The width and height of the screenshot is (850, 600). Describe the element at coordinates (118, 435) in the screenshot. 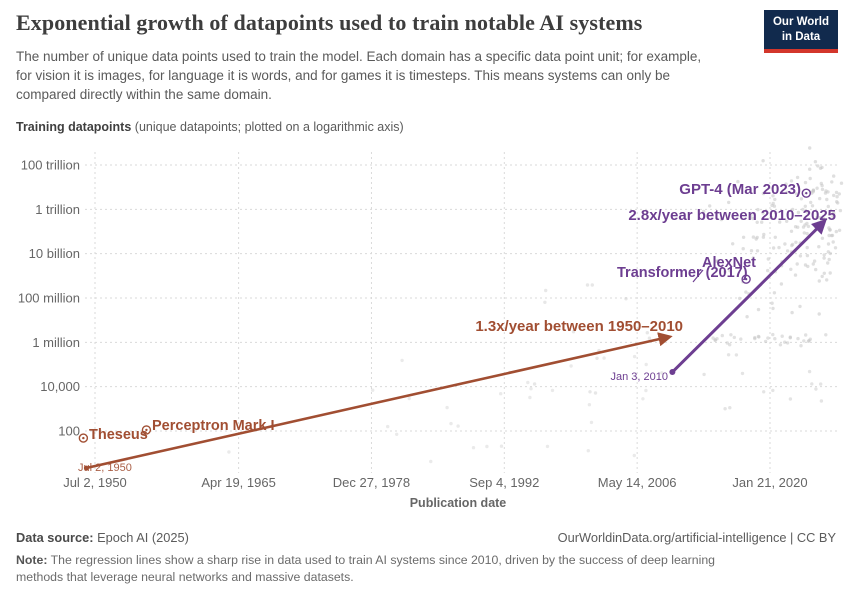

I see `annotation-theseus: Theseus` at that location.